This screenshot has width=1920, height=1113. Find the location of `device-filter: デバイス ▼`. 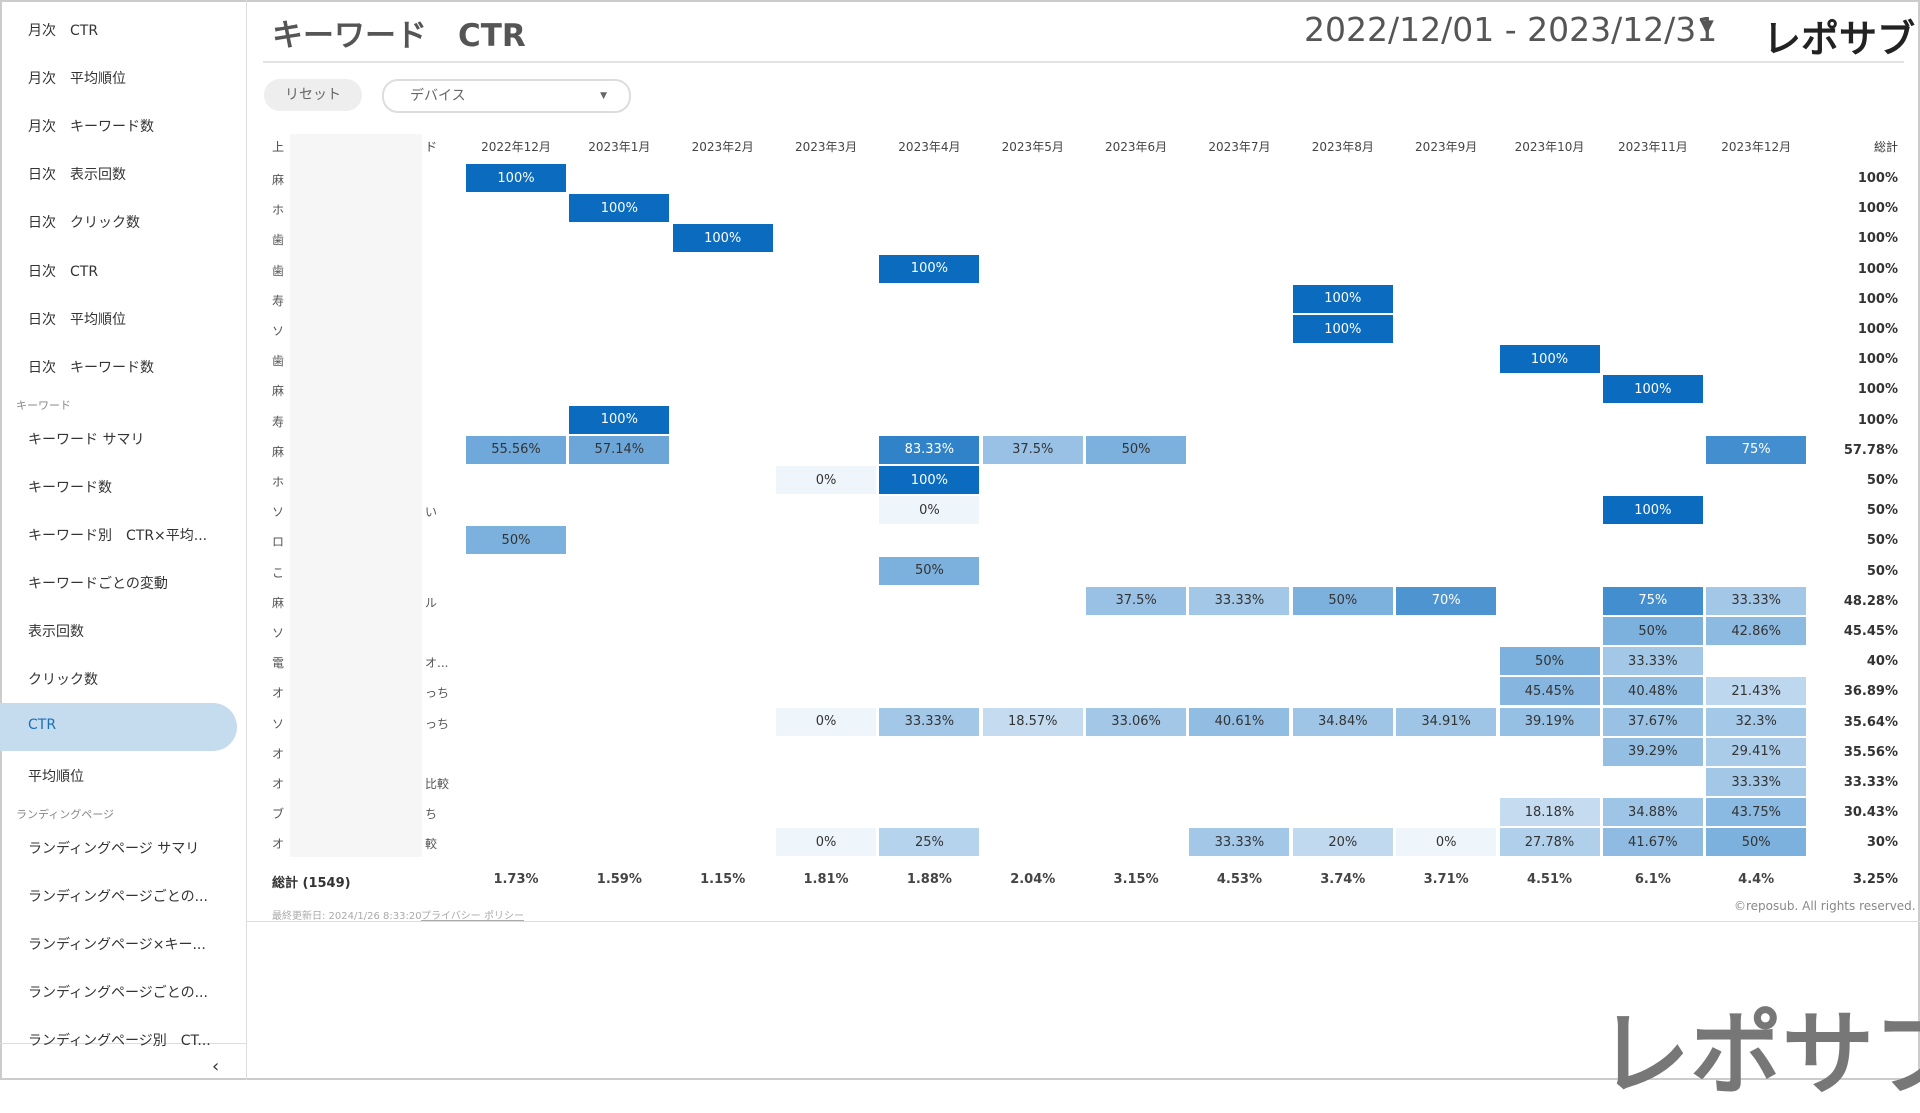

device-filter: デバイス ▼ is located at coordinates (506, 96).